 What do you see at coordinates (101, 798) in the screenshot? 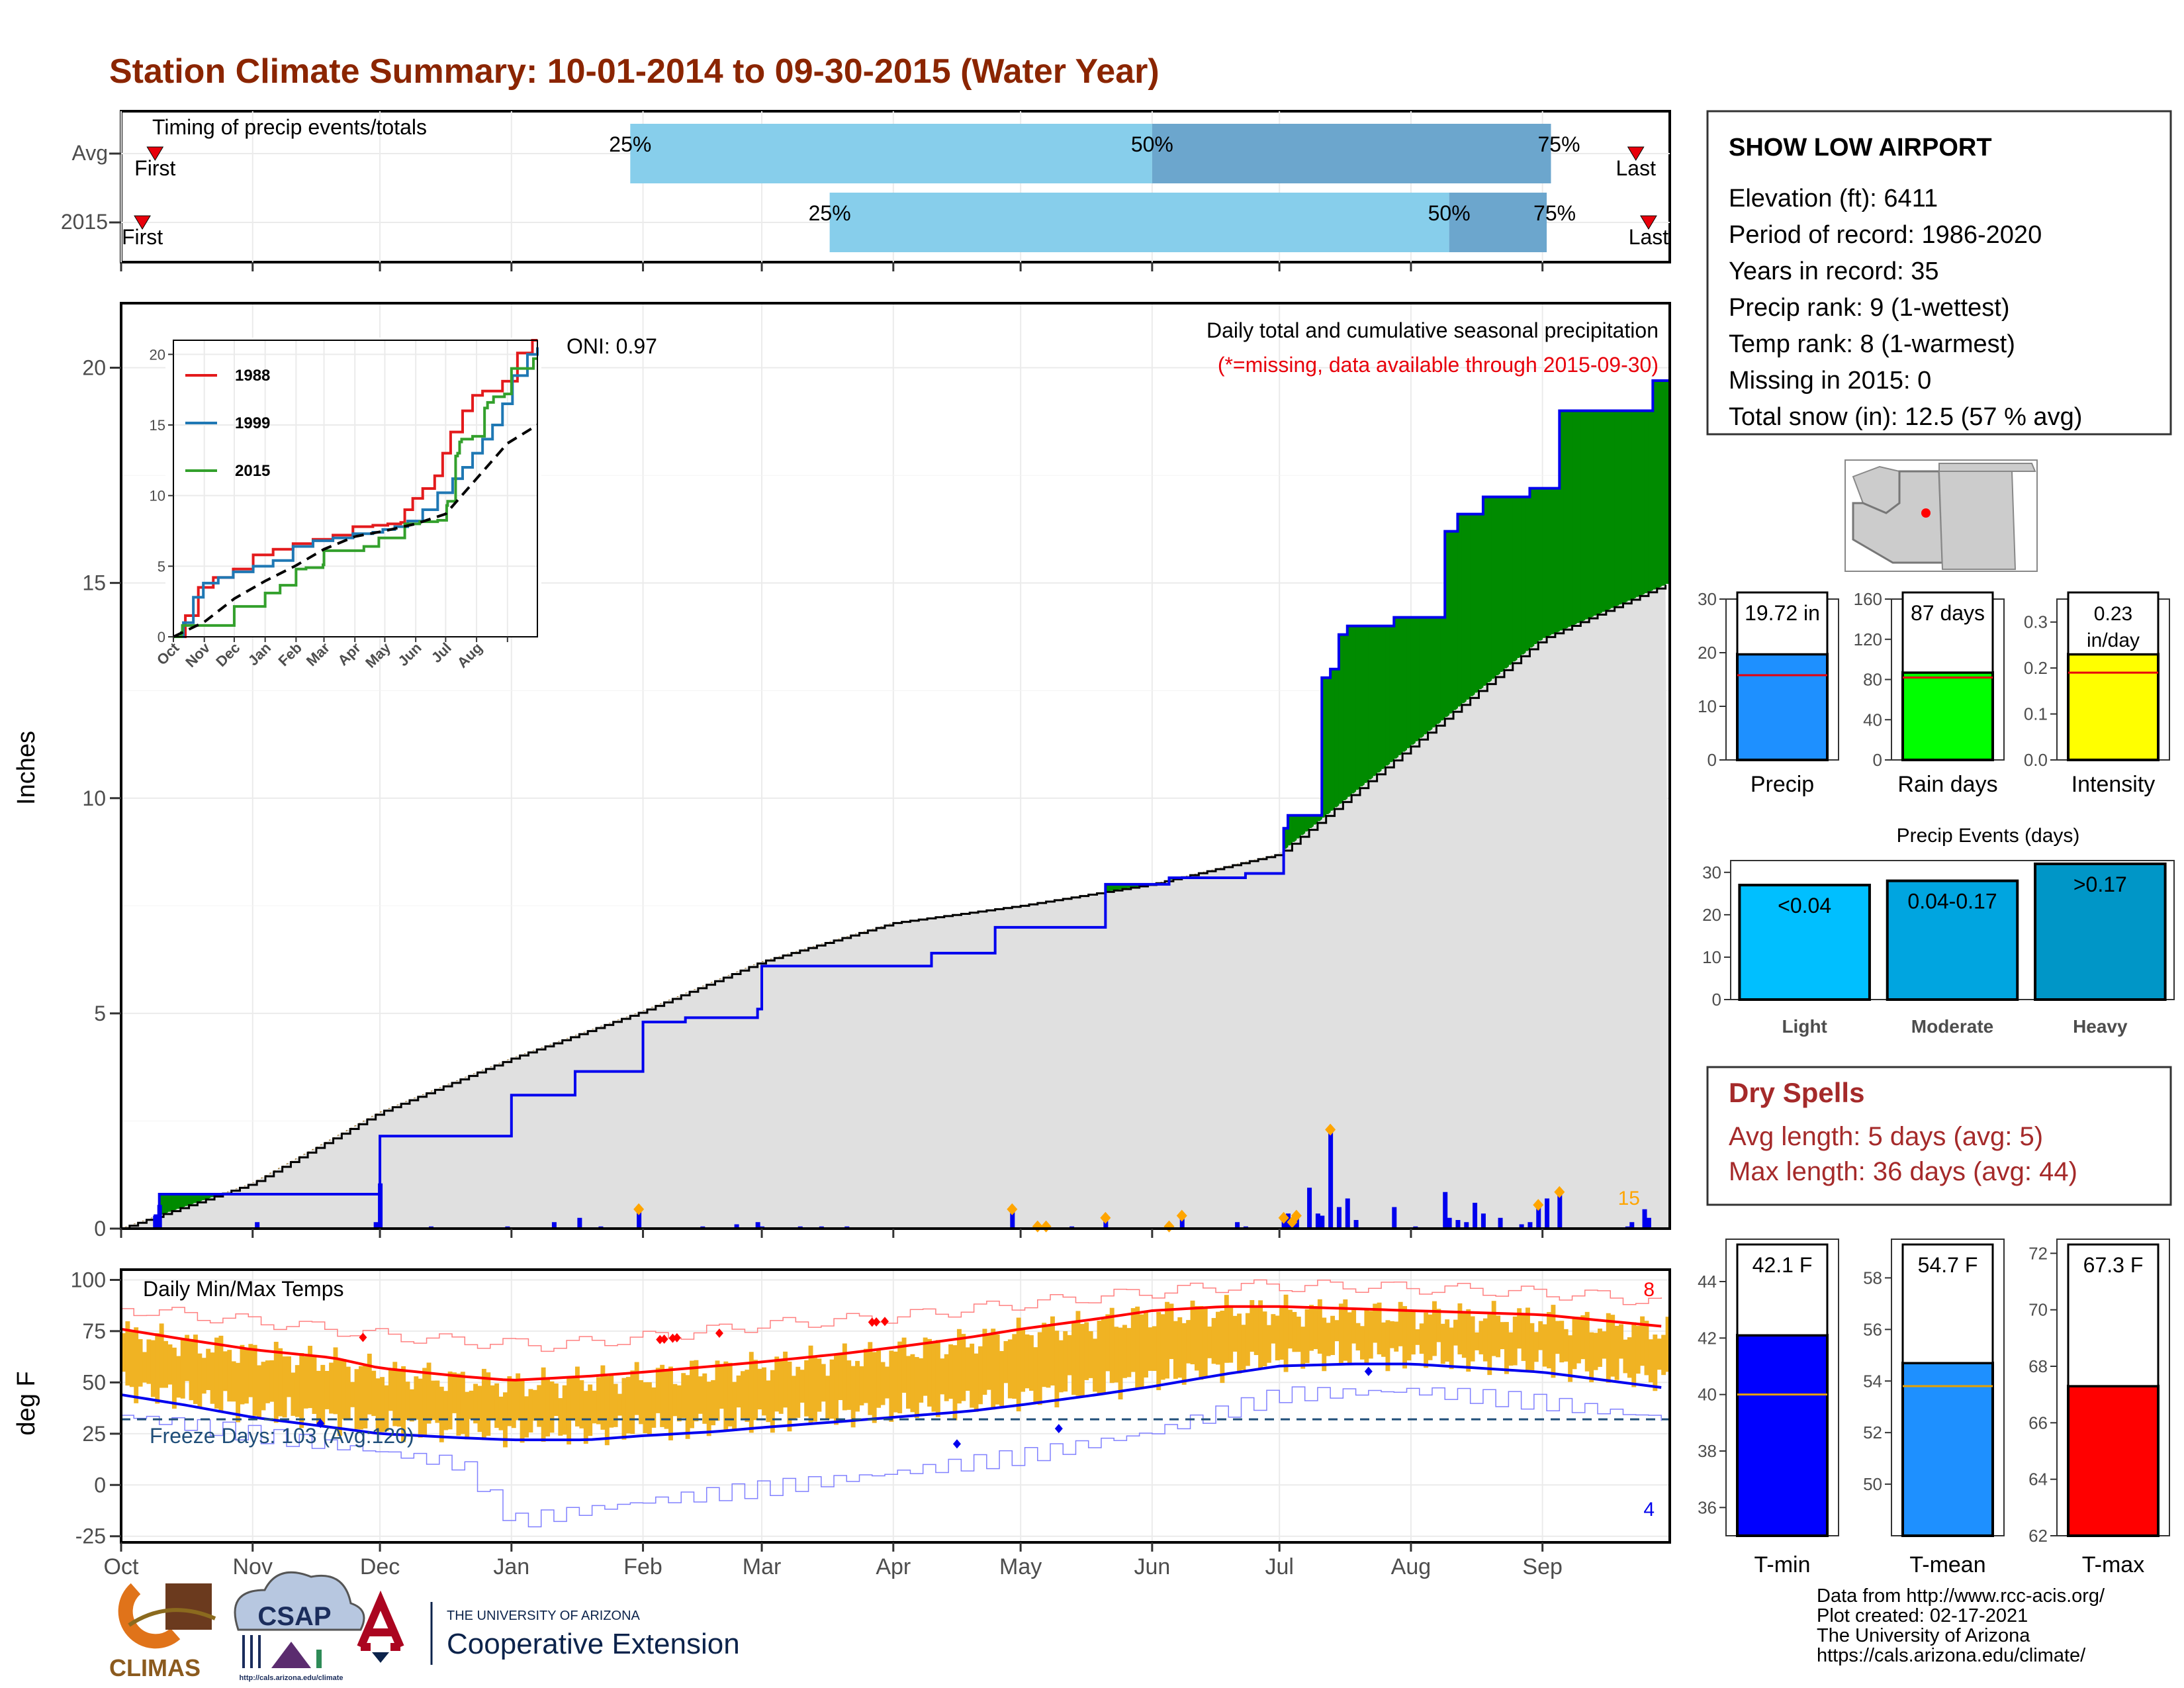
I see `precip-y-axis: 0 5 10 15 20` at bounding box center [101, 798].